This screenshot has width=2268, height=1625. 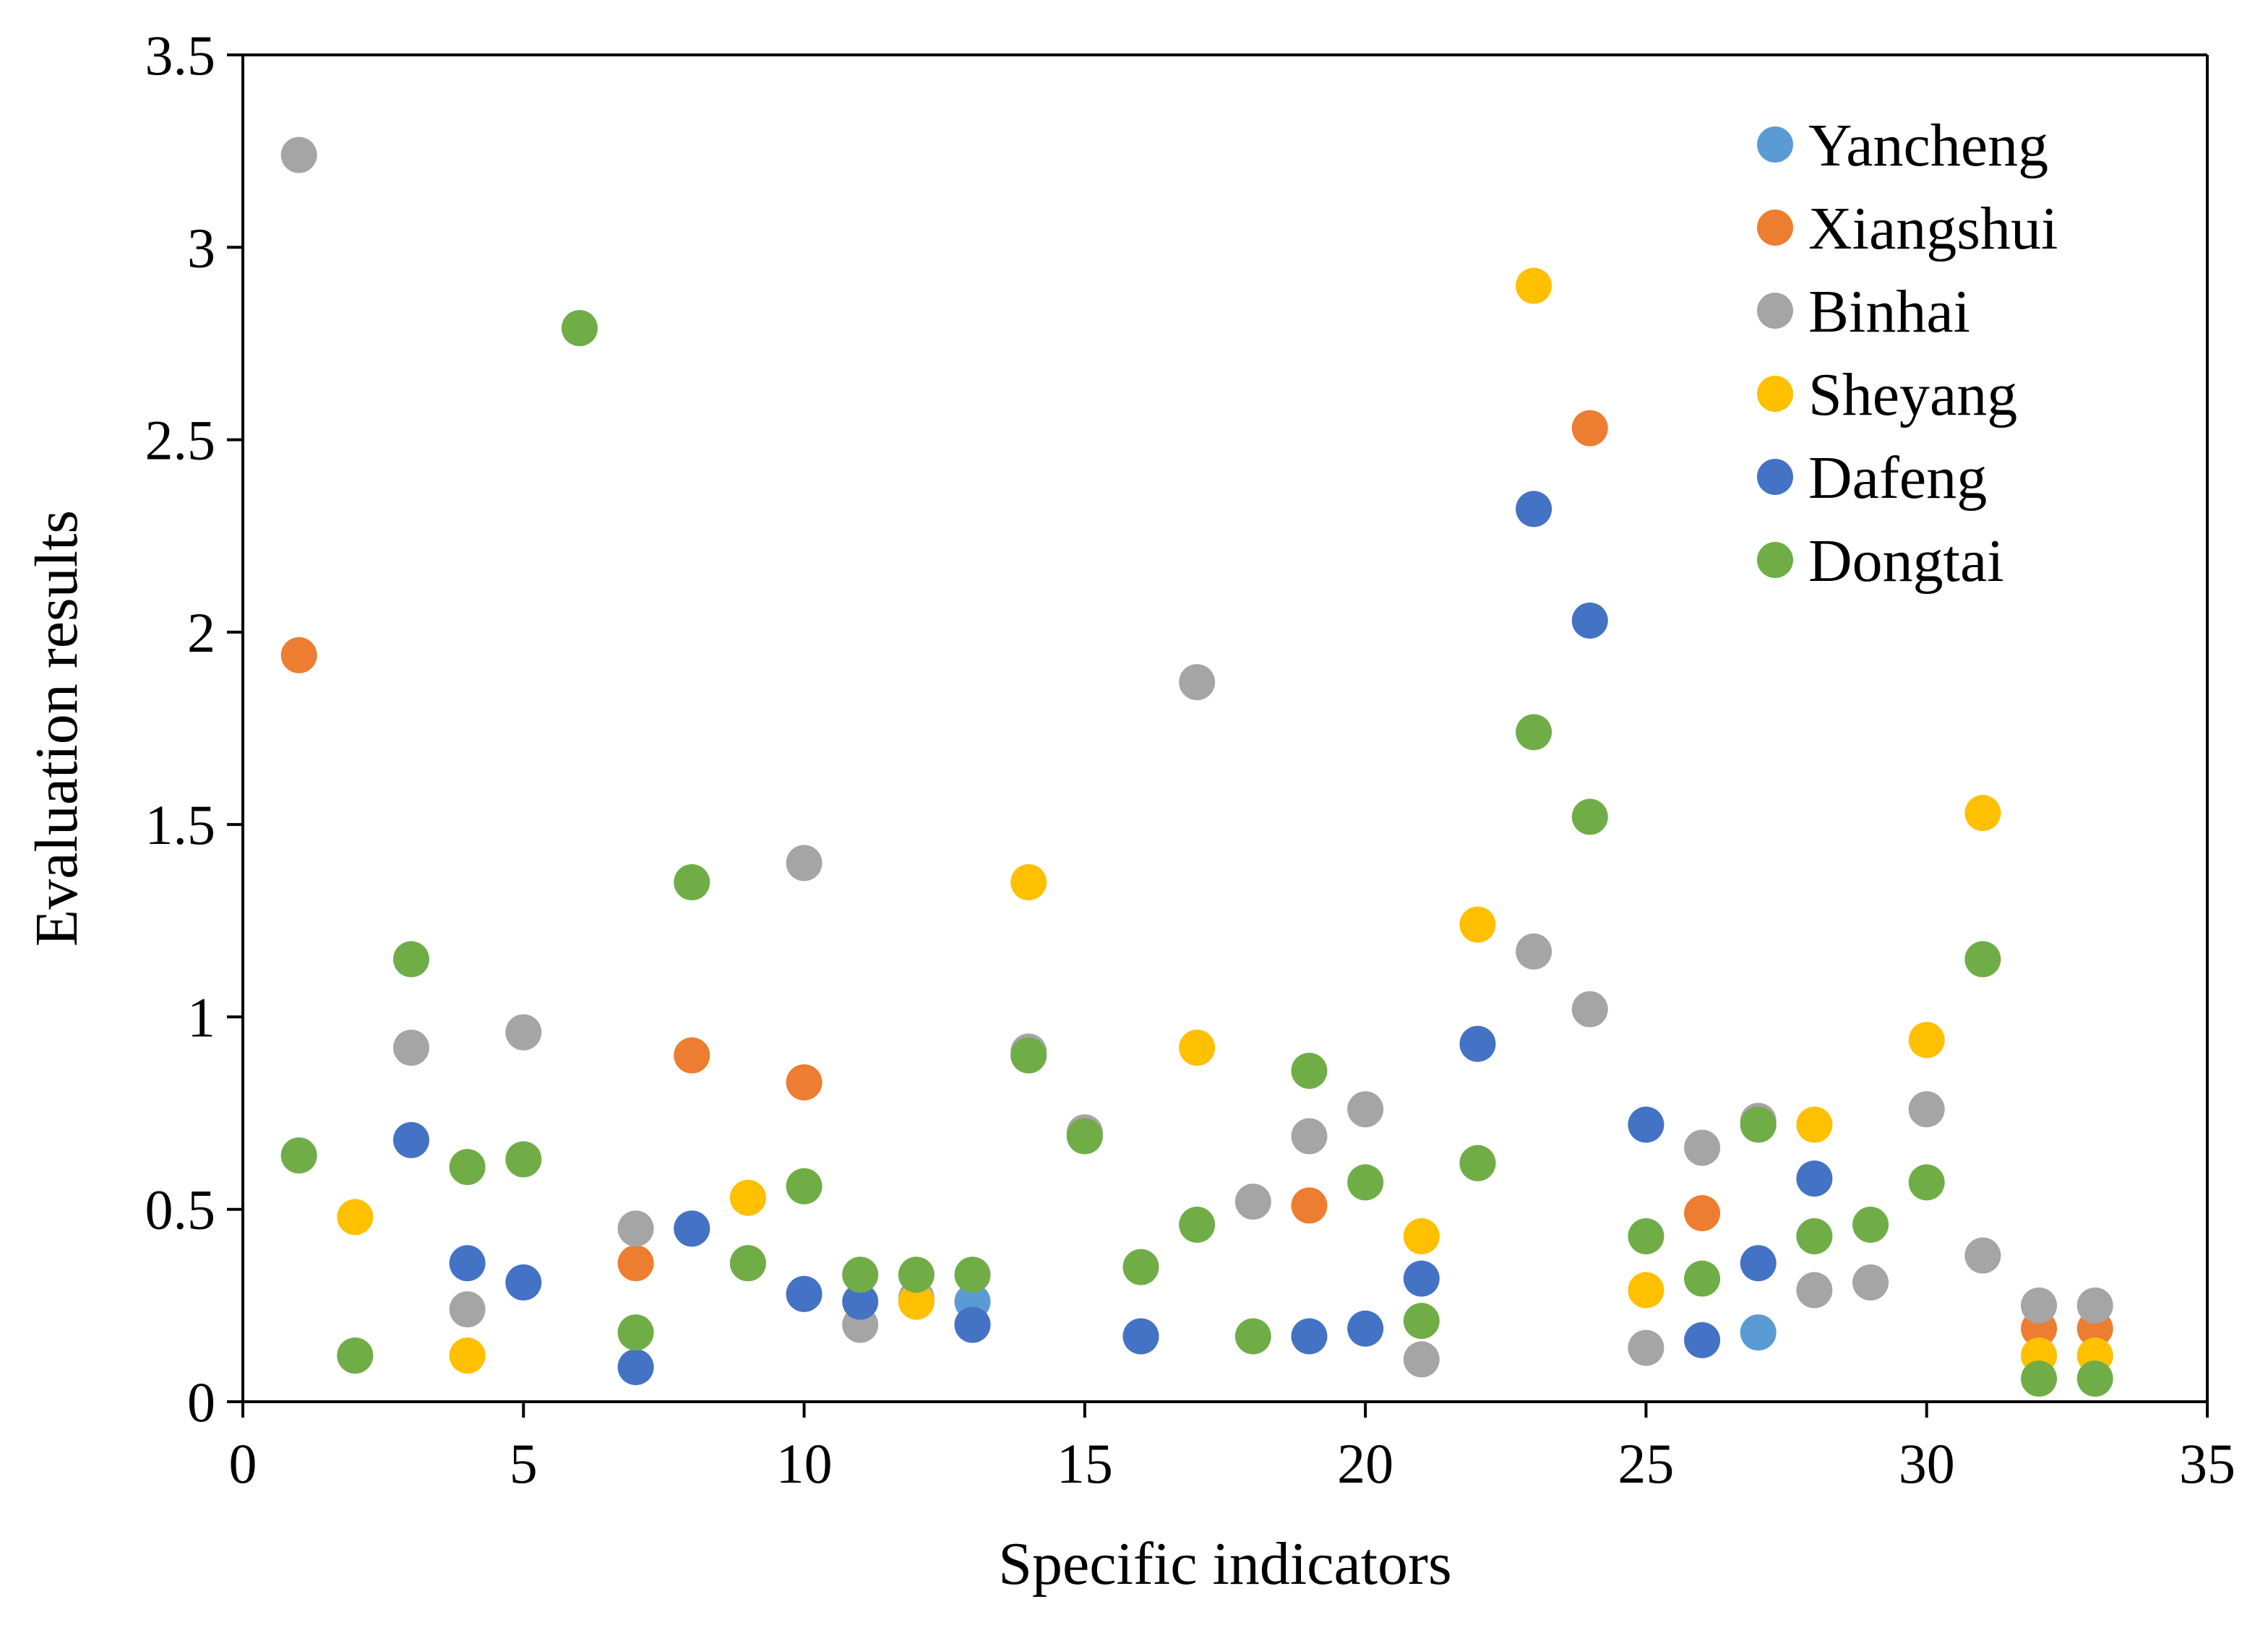 I want to click on x-axis-ticks: 0 5 10 15 20 25 30 35, so click(x=1232, y=1448).